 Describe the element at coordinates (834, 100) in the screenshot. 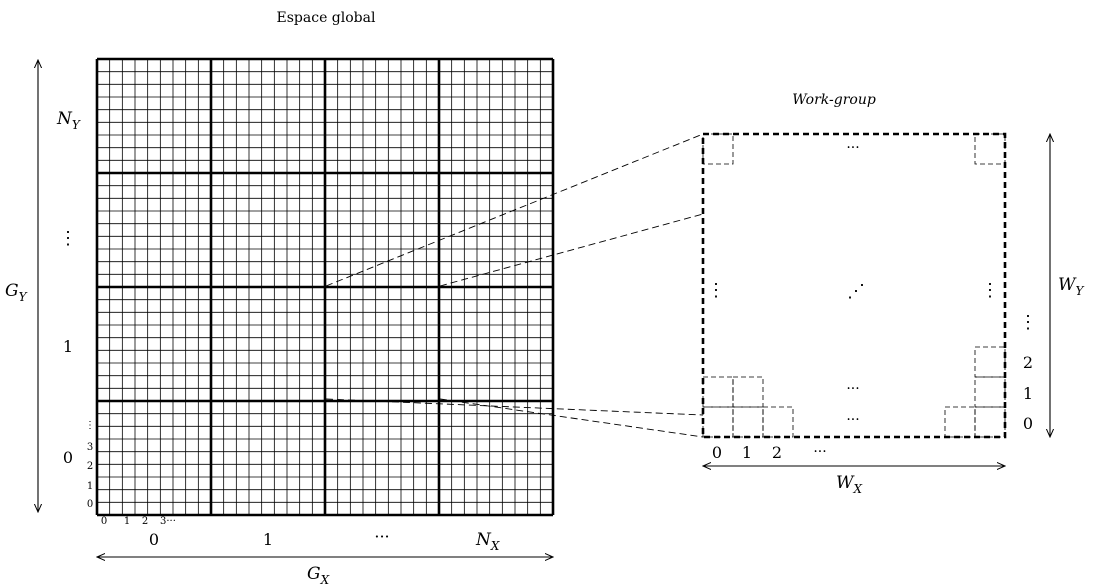

I see `work-group-title: Work-group` at that location.